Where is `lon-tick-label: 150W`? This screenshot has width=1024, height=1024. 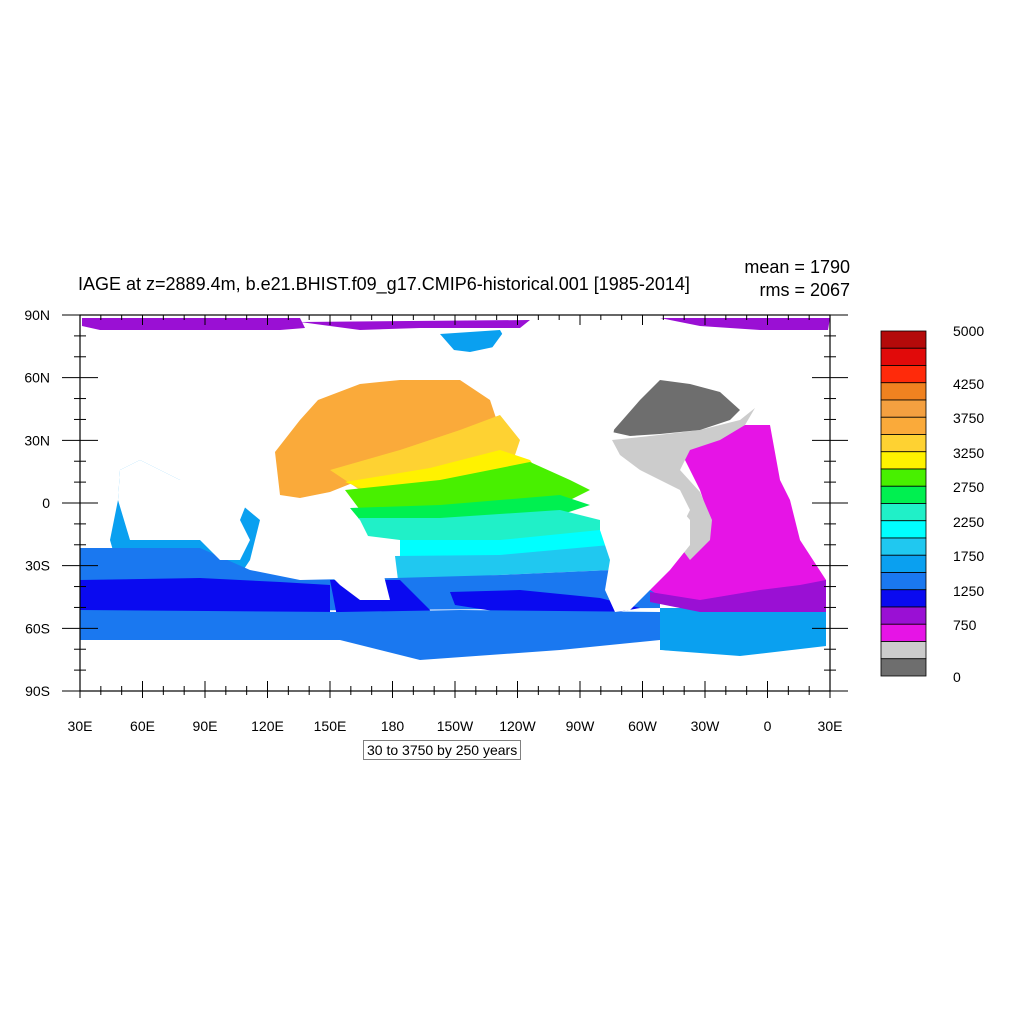 lon-tick-label: 150W is located at coordinates (455, 726).